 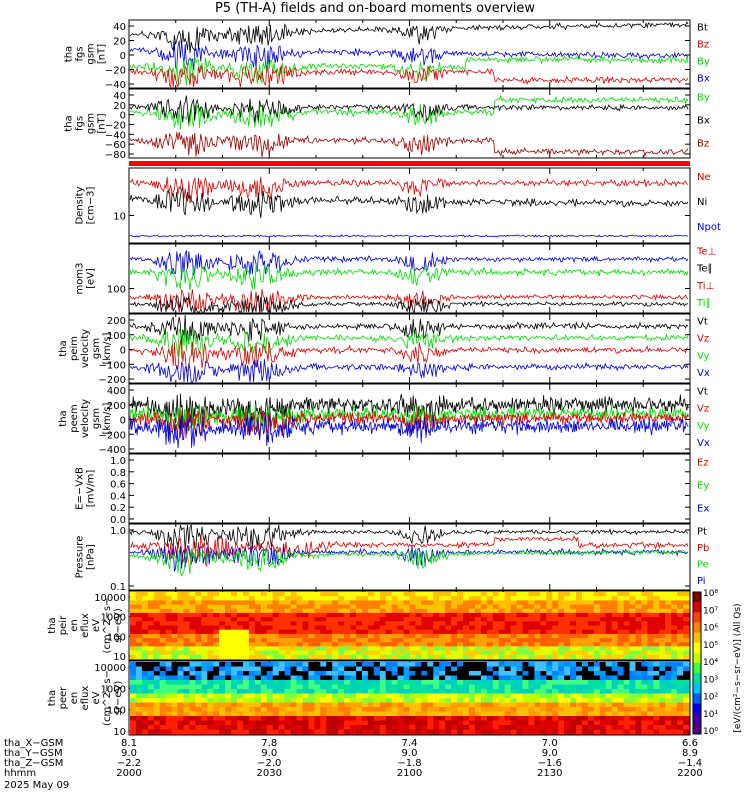 What do you see at coordinates (74, 698) in the screenshot?
I see `y-axis-label-line: en` at bounding box center [74, 698].